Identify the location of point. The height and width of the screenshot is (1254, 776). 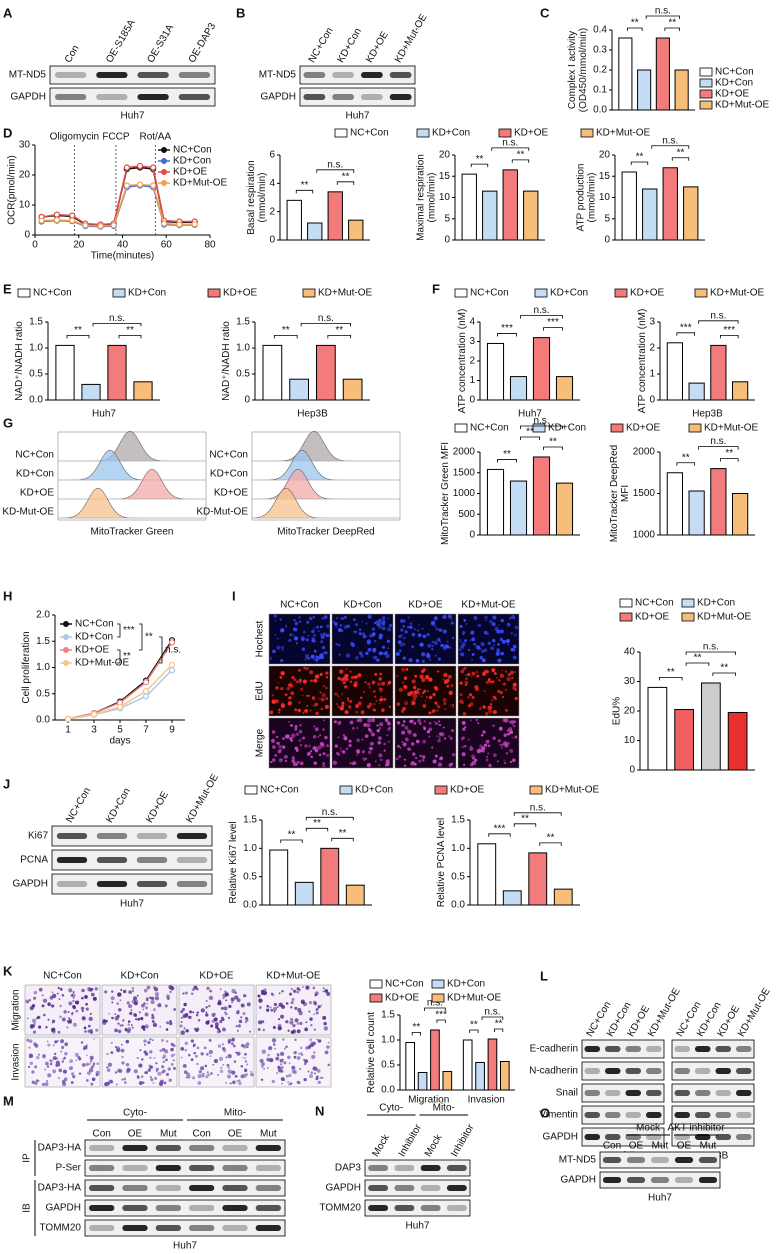
(146, 691).